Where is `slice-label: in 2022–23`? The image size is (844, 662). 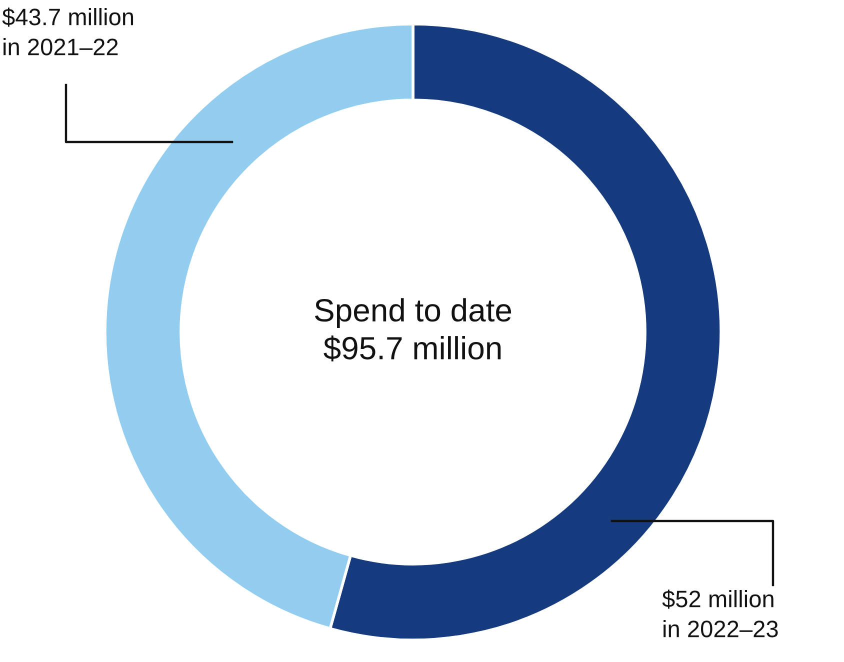 slice-label: in 2022–23 is located at coordinates (721, 629).